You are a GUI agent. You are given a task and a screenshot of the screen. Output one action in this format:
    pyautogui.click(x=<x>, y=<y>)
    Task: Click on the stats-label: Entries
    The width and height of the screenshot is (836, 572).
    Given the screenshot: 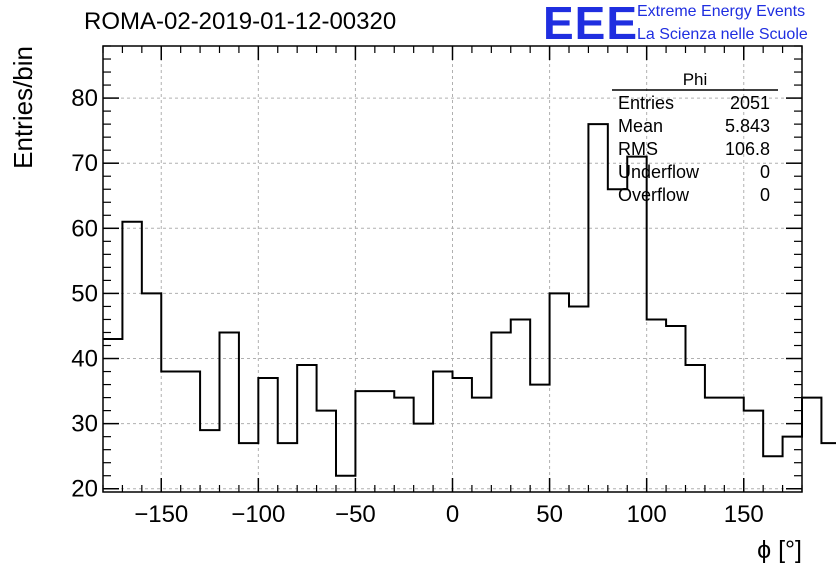 What is the action you would take?
    pyautogui.click(x=646, y=103)
    